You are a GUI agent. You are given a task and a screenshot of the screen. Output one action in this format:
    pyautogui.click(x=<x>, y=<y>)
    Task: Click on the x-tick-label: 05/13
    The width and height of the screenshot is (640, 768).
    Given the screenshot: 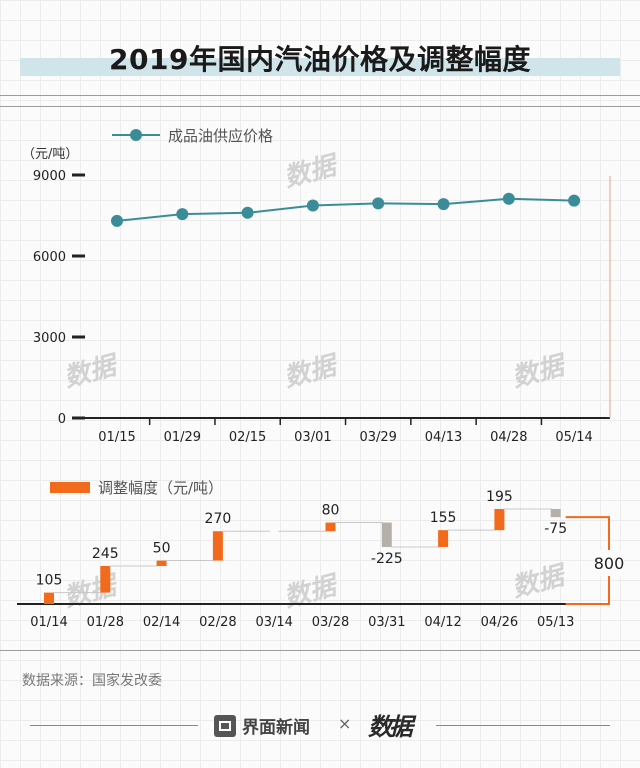 What is the action you would take?
    pyautogui.click(x=555, y=622)
    